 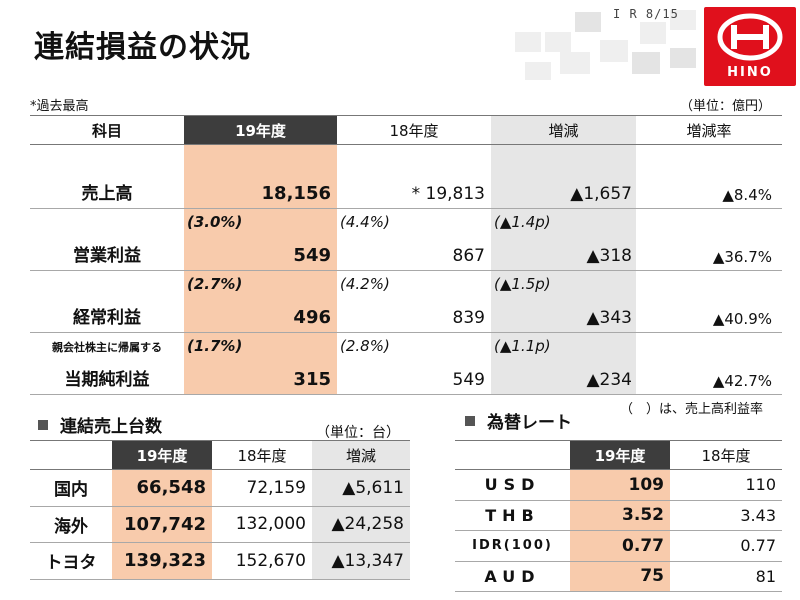 What do you see at coordinates (726, 106) in the screenshot?
I see `unit-label: （単位：億円）` at bounding box center [726, 106].